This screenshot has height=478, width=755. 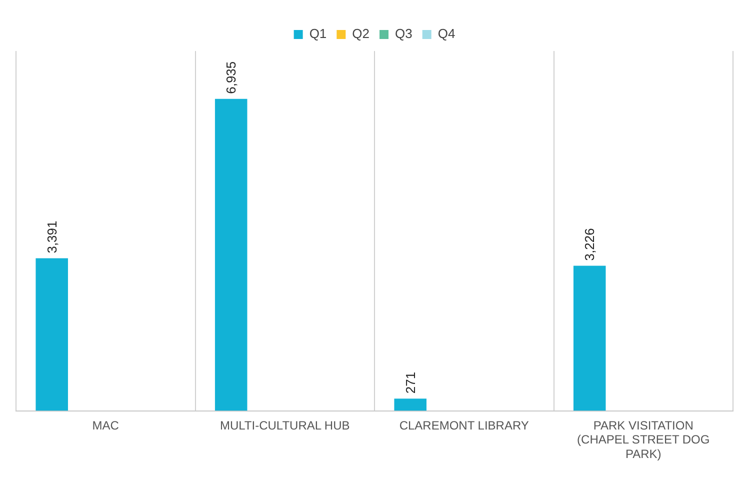 I want to click on x-tick-label: MULTI-CULTURAL HUB, so click(x=285, y=425).